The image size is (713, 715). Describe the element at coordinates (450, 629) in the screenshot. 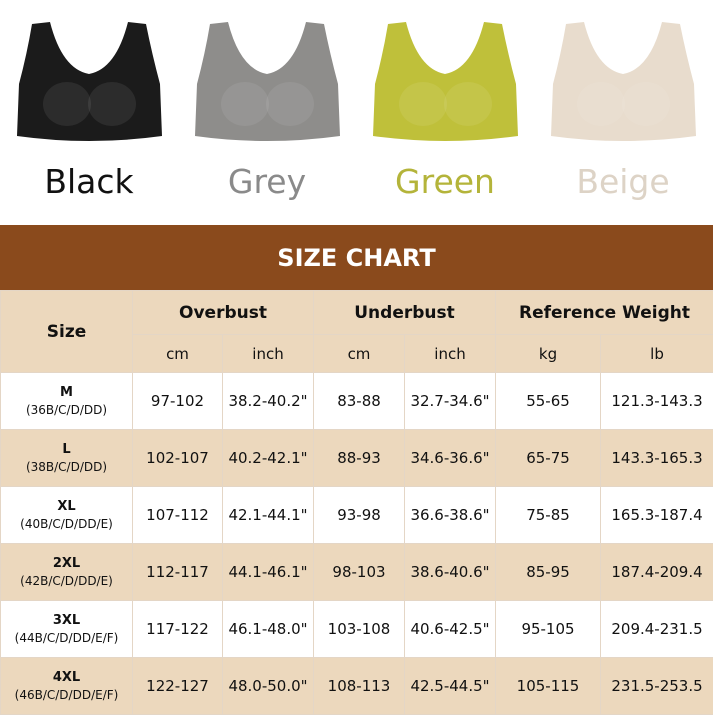

I see `value-cell: 40.6-42.5"` at that location.